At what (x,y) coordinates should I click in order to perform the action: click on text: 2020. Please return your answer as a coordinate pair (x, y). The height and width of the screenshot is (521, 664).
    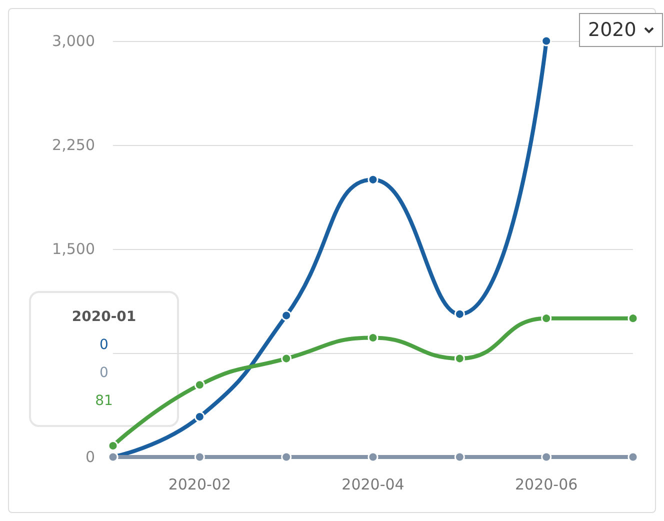
    Looking at the image, I should click on (612, 30).